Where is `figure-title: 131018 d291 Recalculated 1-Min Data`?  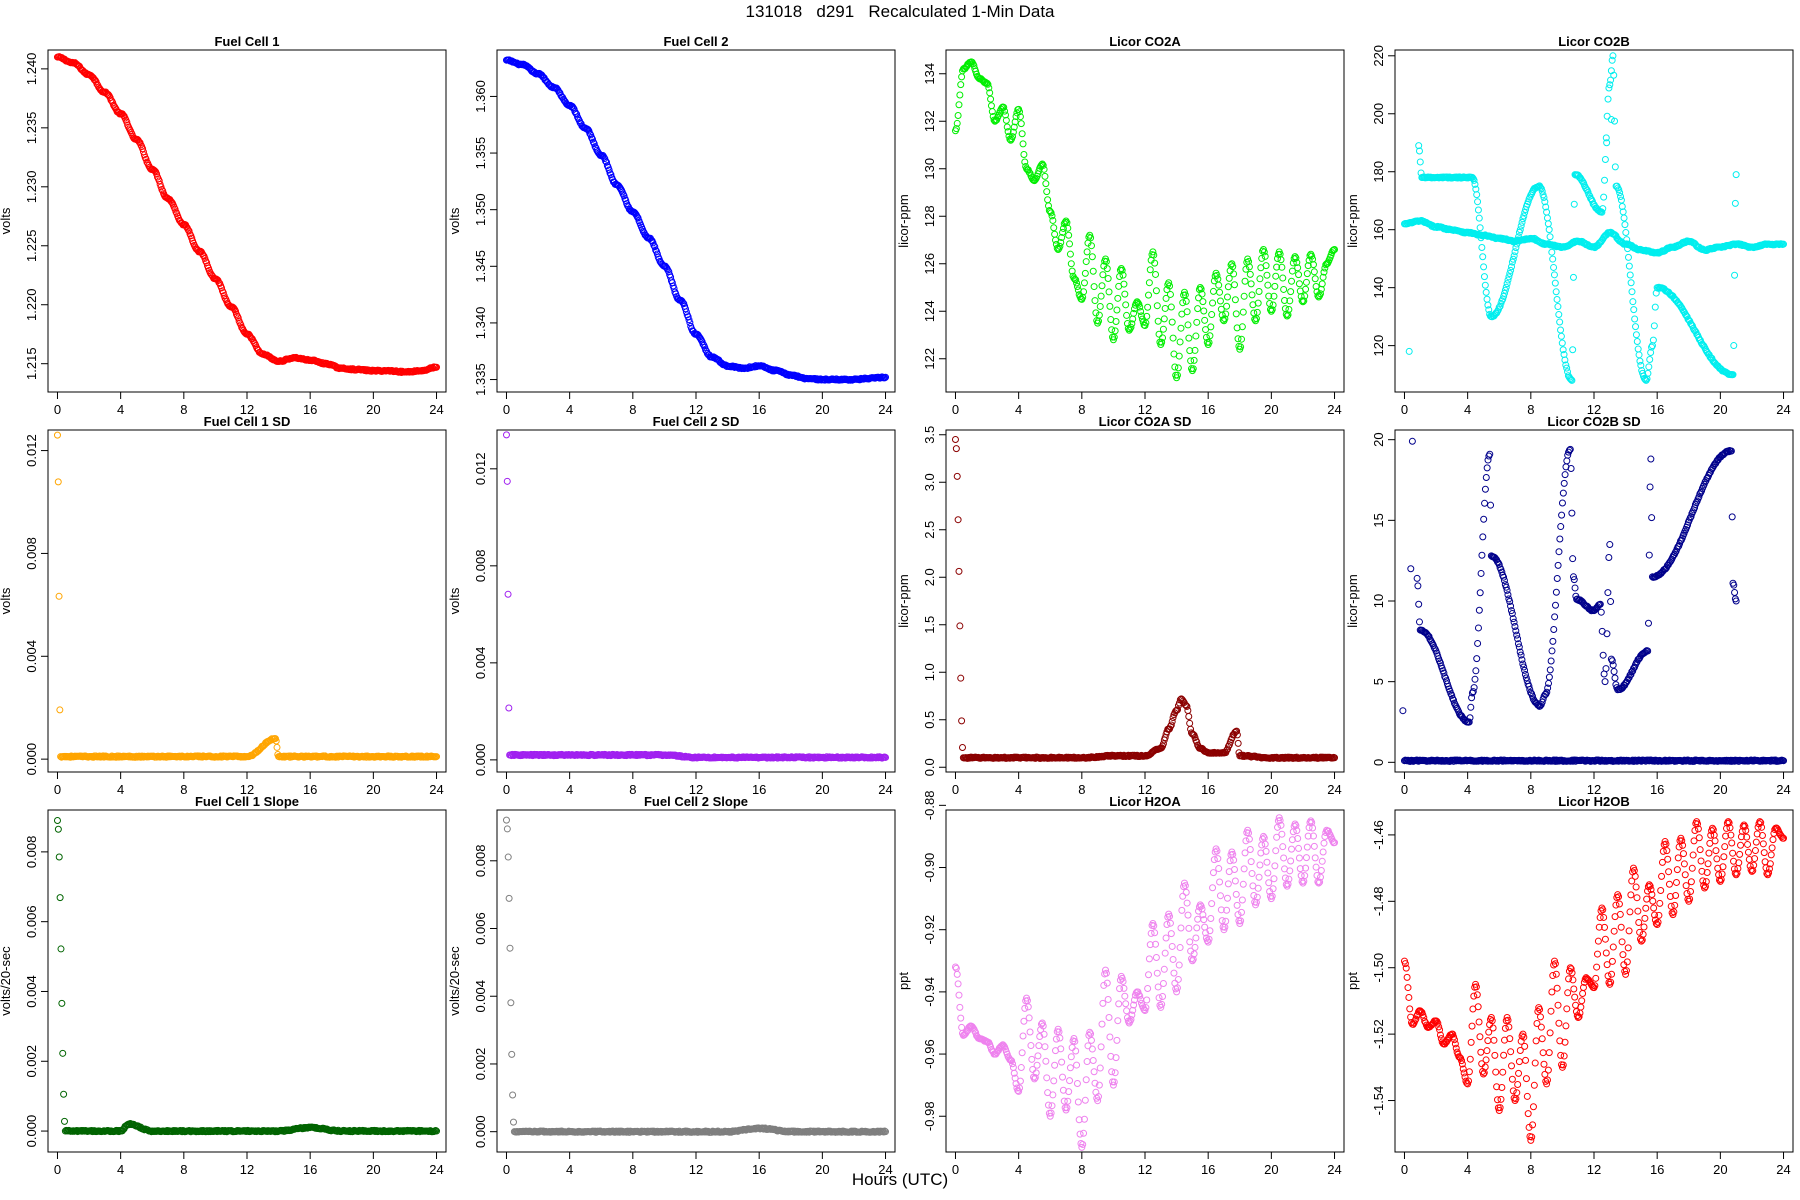 figure-title: 131018 d291 Recalculated 1-Min Data is located at coordinates (900, 11).